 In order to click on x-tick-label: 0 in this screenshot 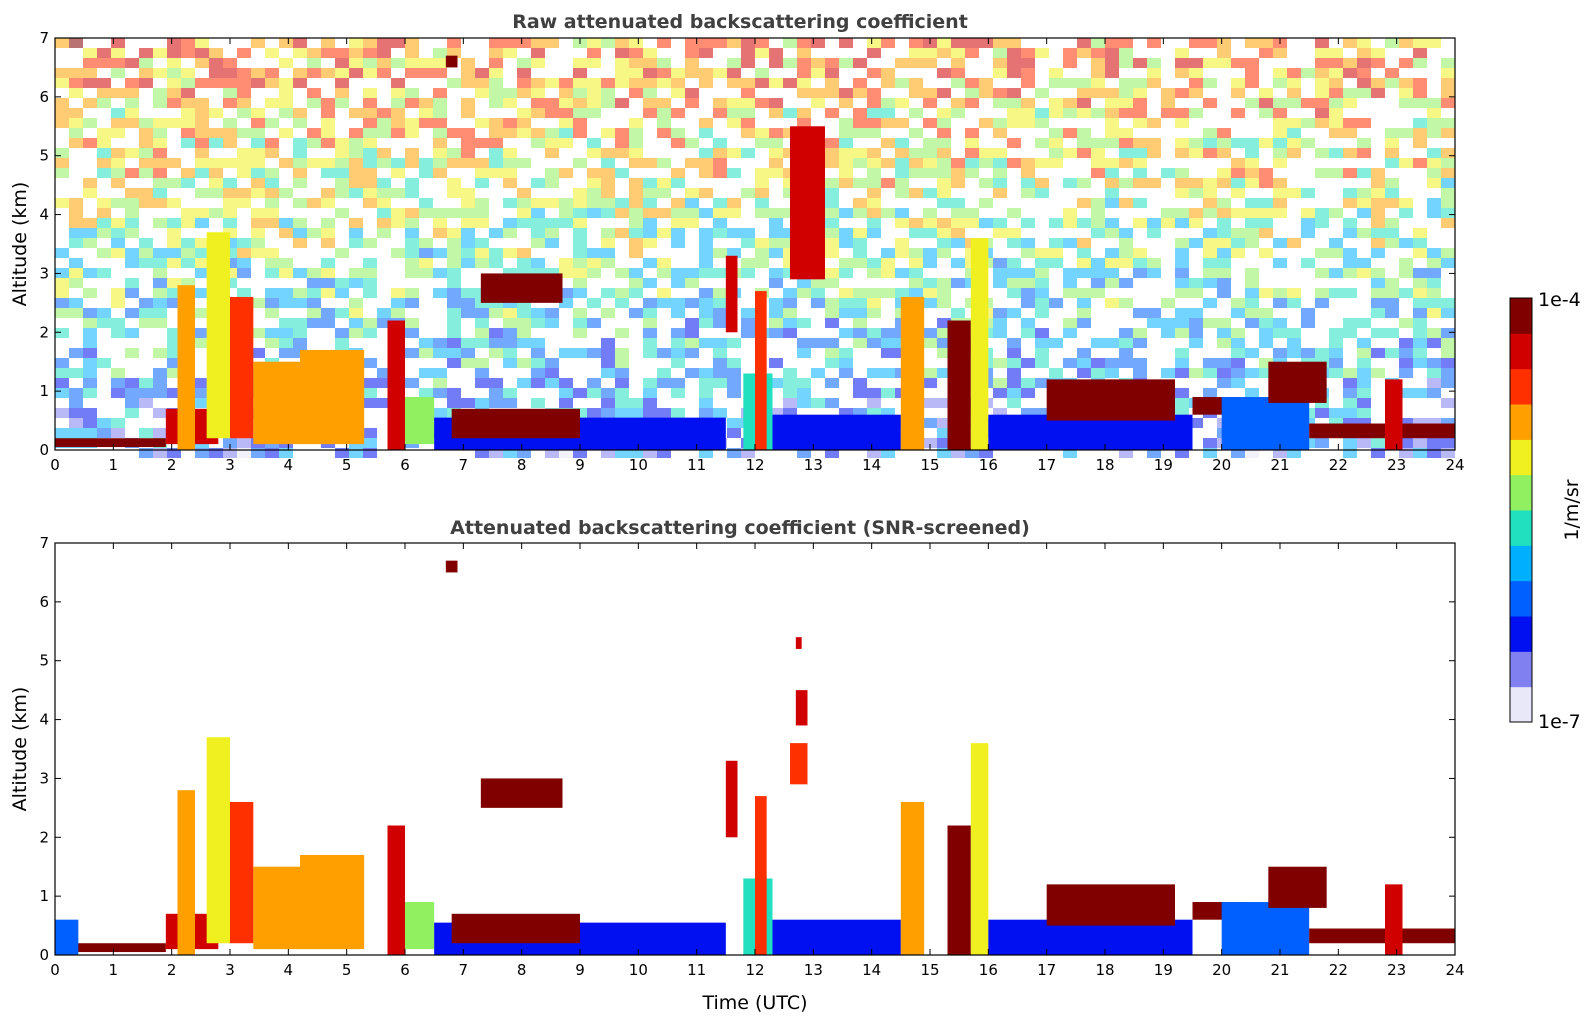, I will do `click(55, 465)`.